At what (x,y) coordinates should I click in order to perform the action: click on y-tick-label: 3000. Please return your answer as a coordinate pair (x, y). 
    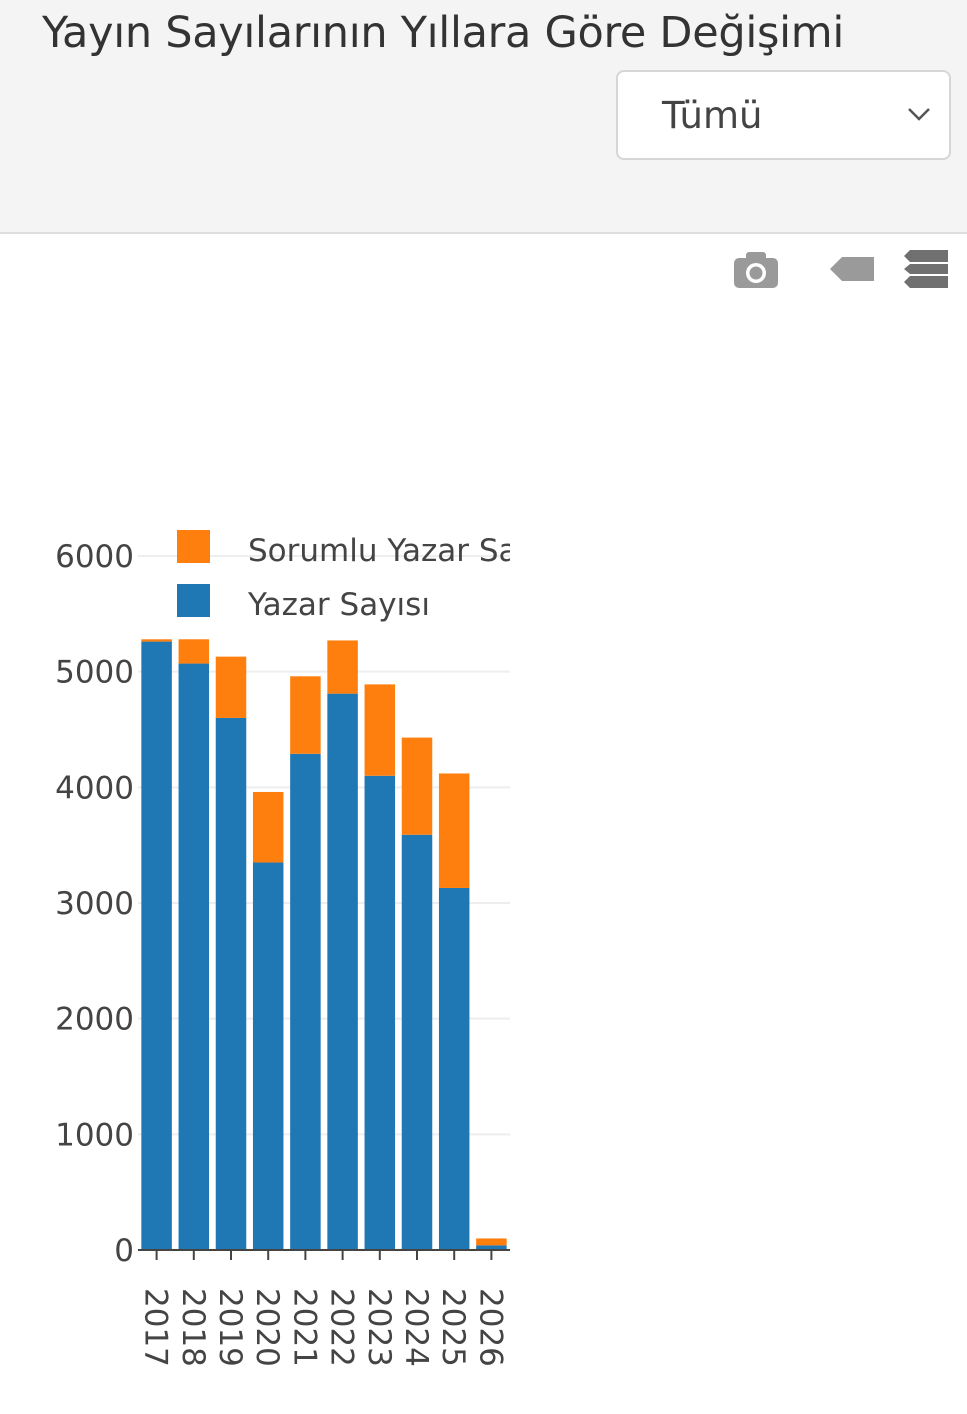
    Looking at the image, I should click on (94, 904).